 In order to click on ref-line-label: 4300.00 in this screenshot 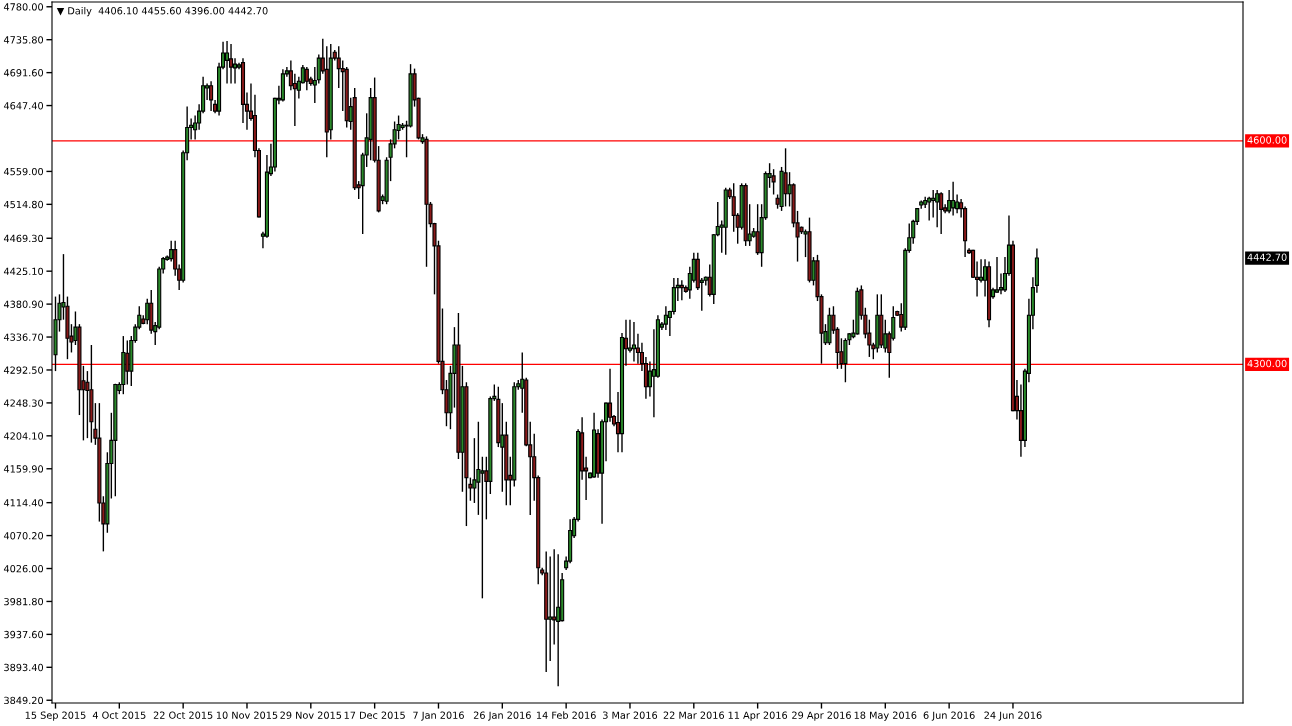, I will do `click(1267, 363)`.